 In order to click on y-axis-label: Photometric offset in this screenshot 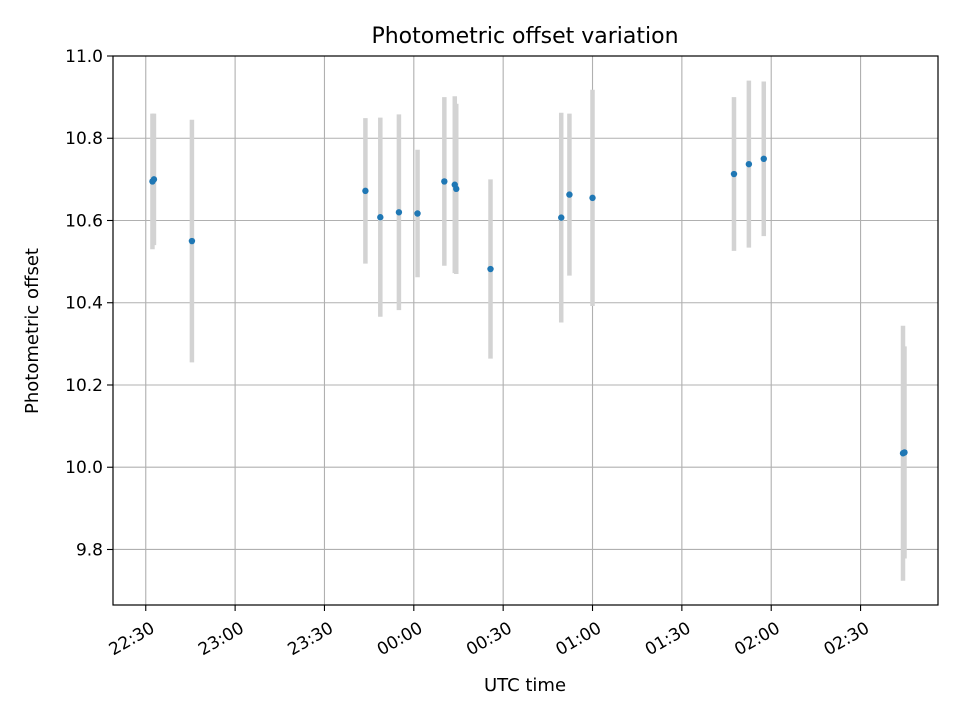, I will do `click(32, 331)`.